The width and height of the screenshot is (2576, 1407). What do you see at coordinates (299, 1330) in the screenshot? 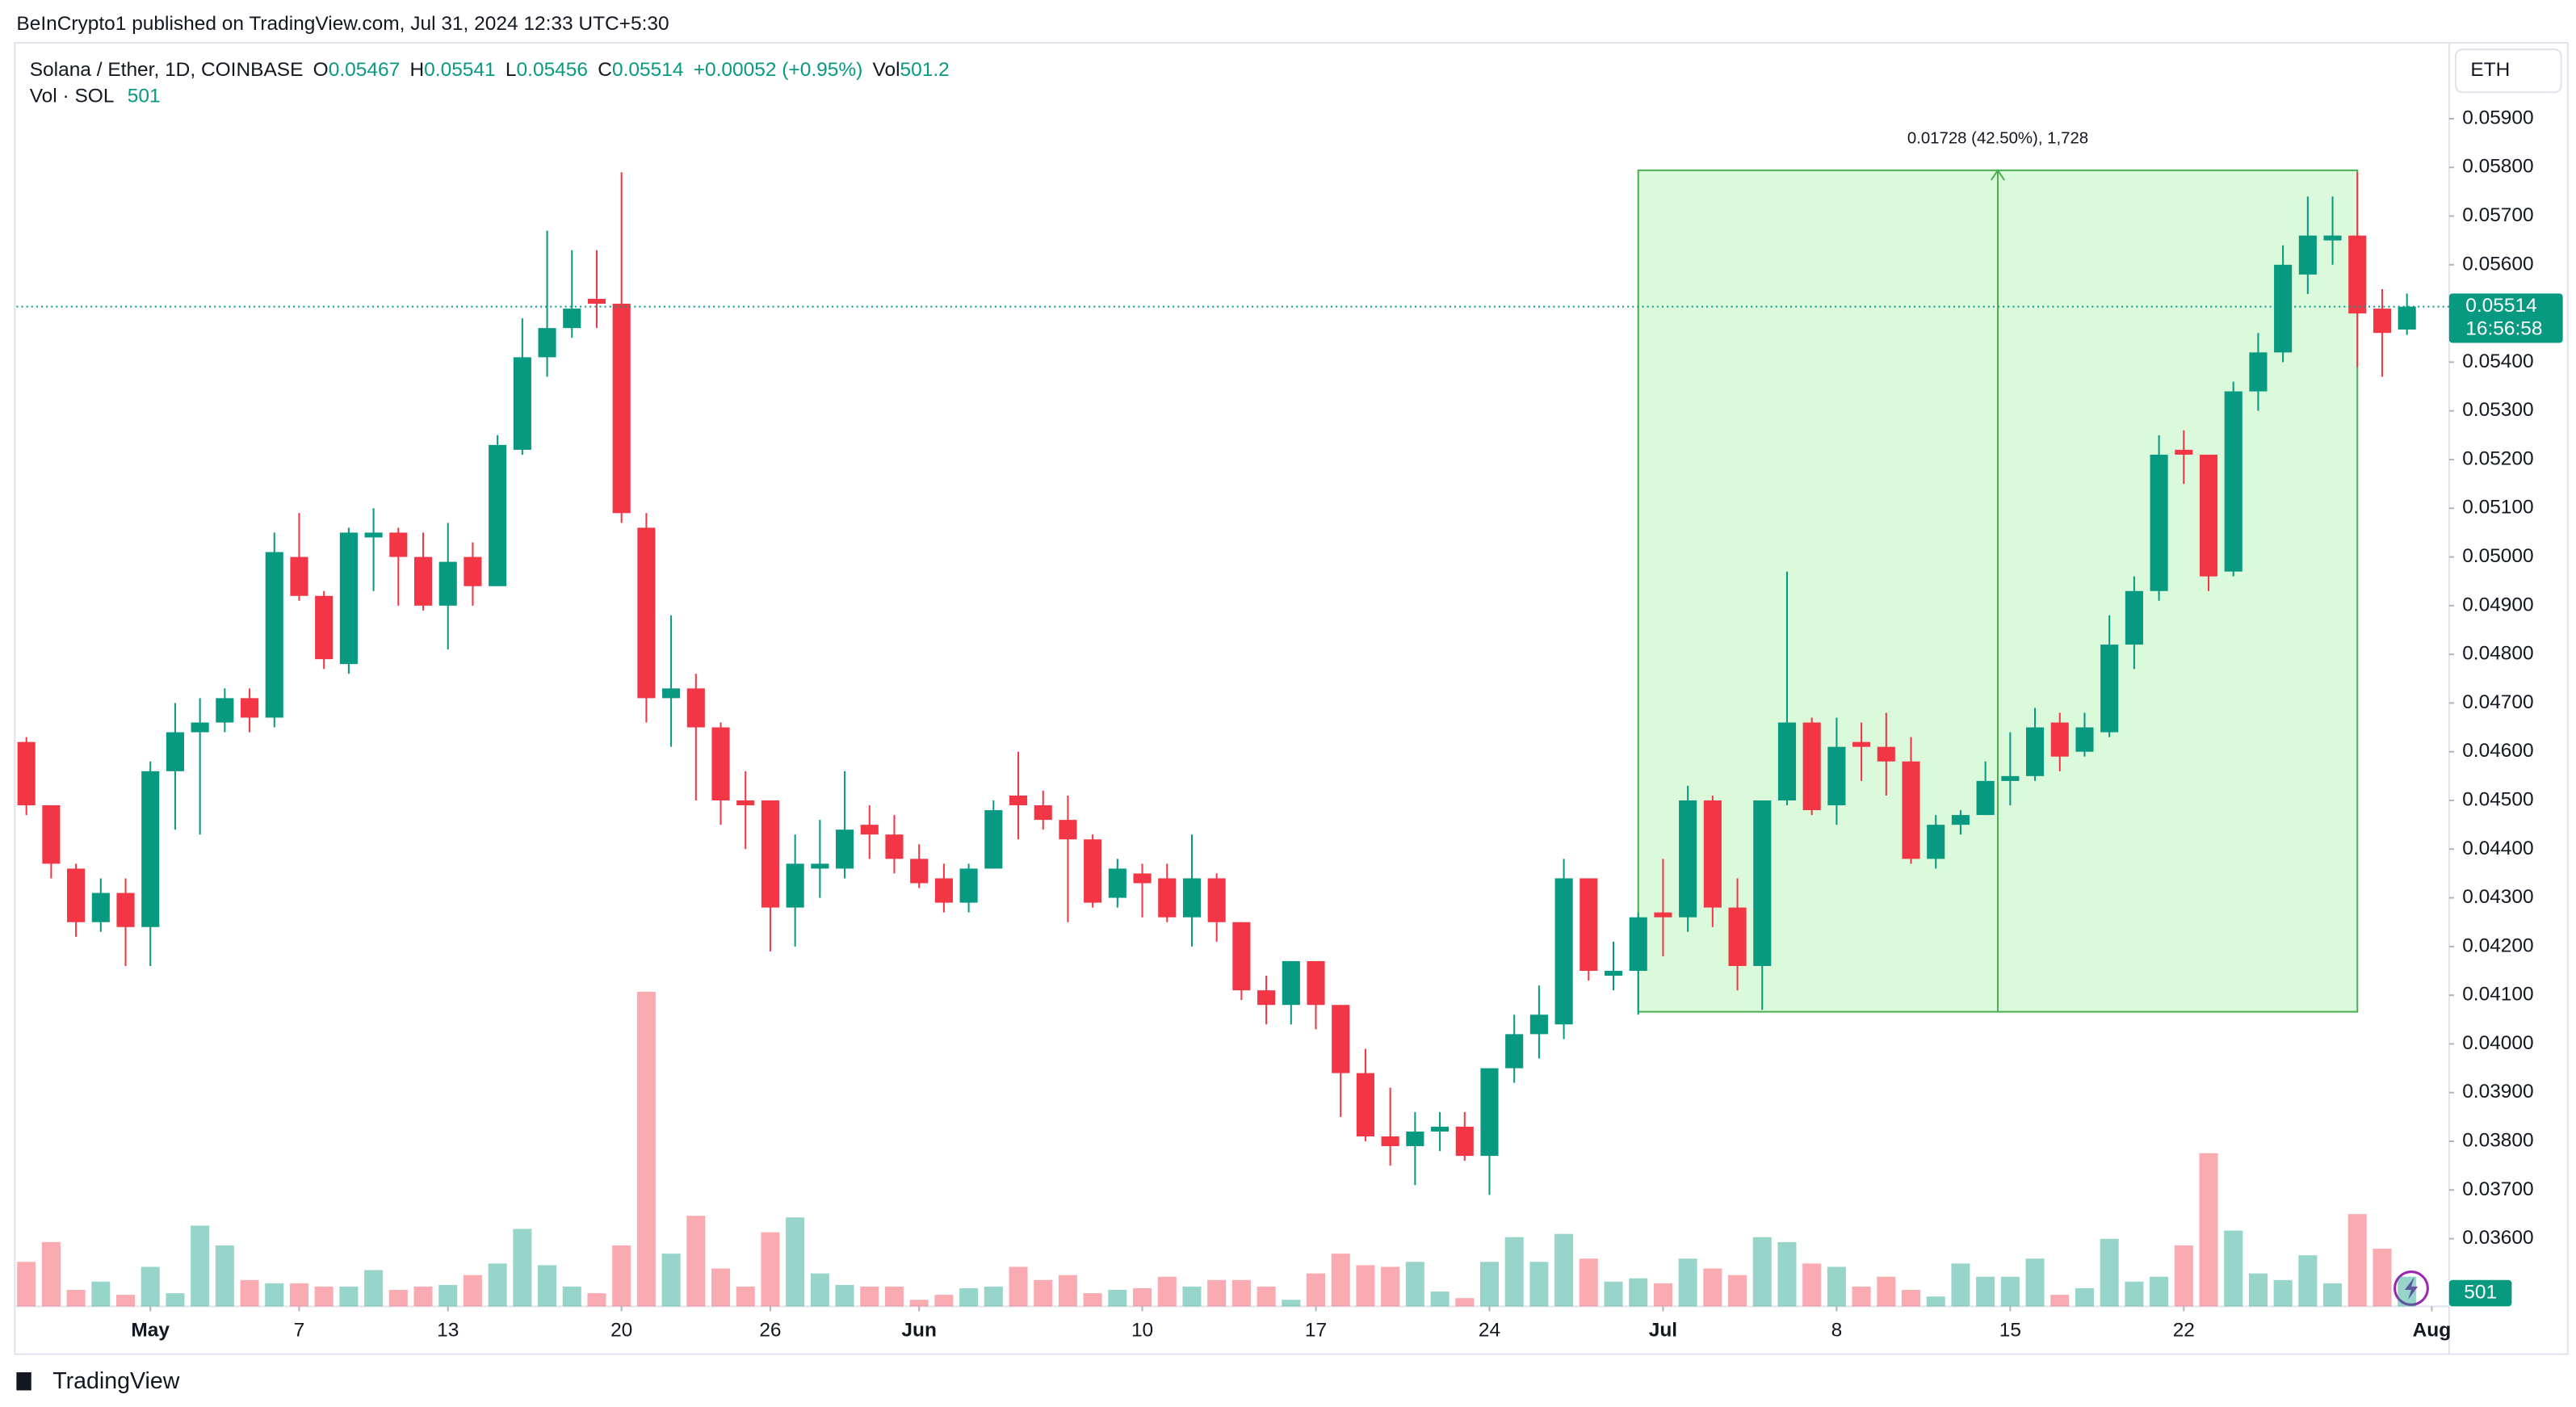
I see `x-tick-label: 7` at bounding box center [299, 1330].